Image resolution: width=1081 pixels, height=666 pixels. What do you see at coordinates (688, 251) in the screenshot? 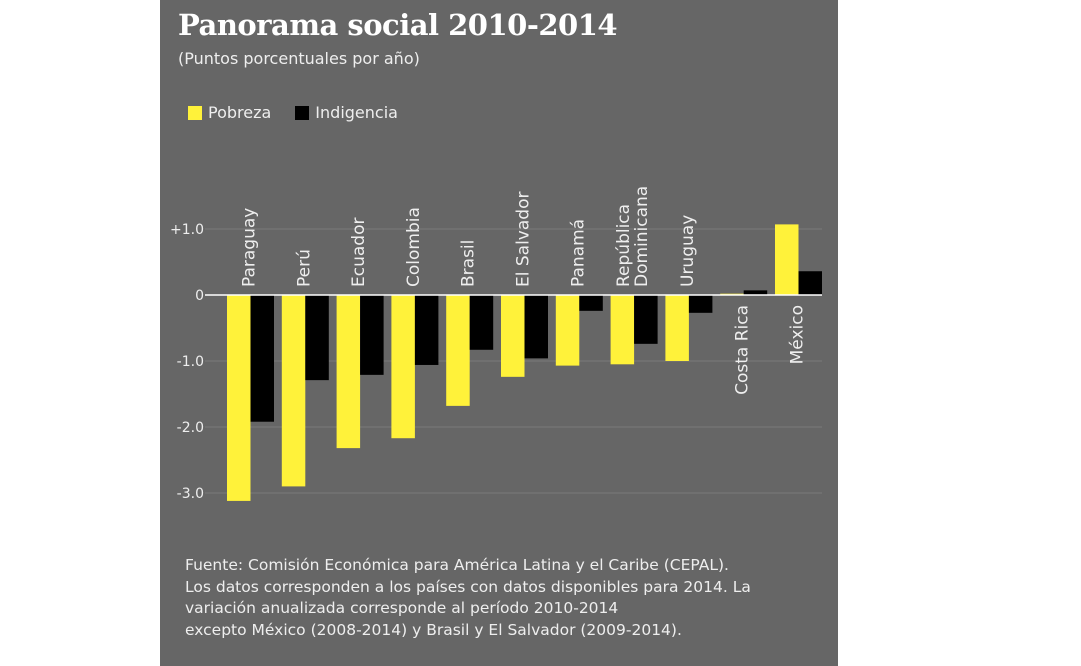
I see `category-label: Uruguay` at bounding box center [688, 251].